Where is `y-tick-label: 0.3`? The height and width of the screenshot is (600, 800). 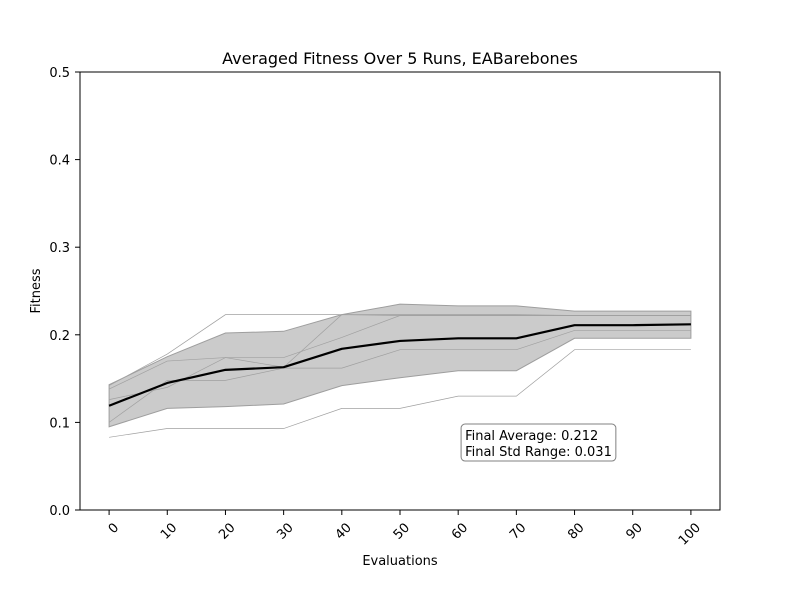 y-tick-label: 0.3 is located at coordinates (59, 248).